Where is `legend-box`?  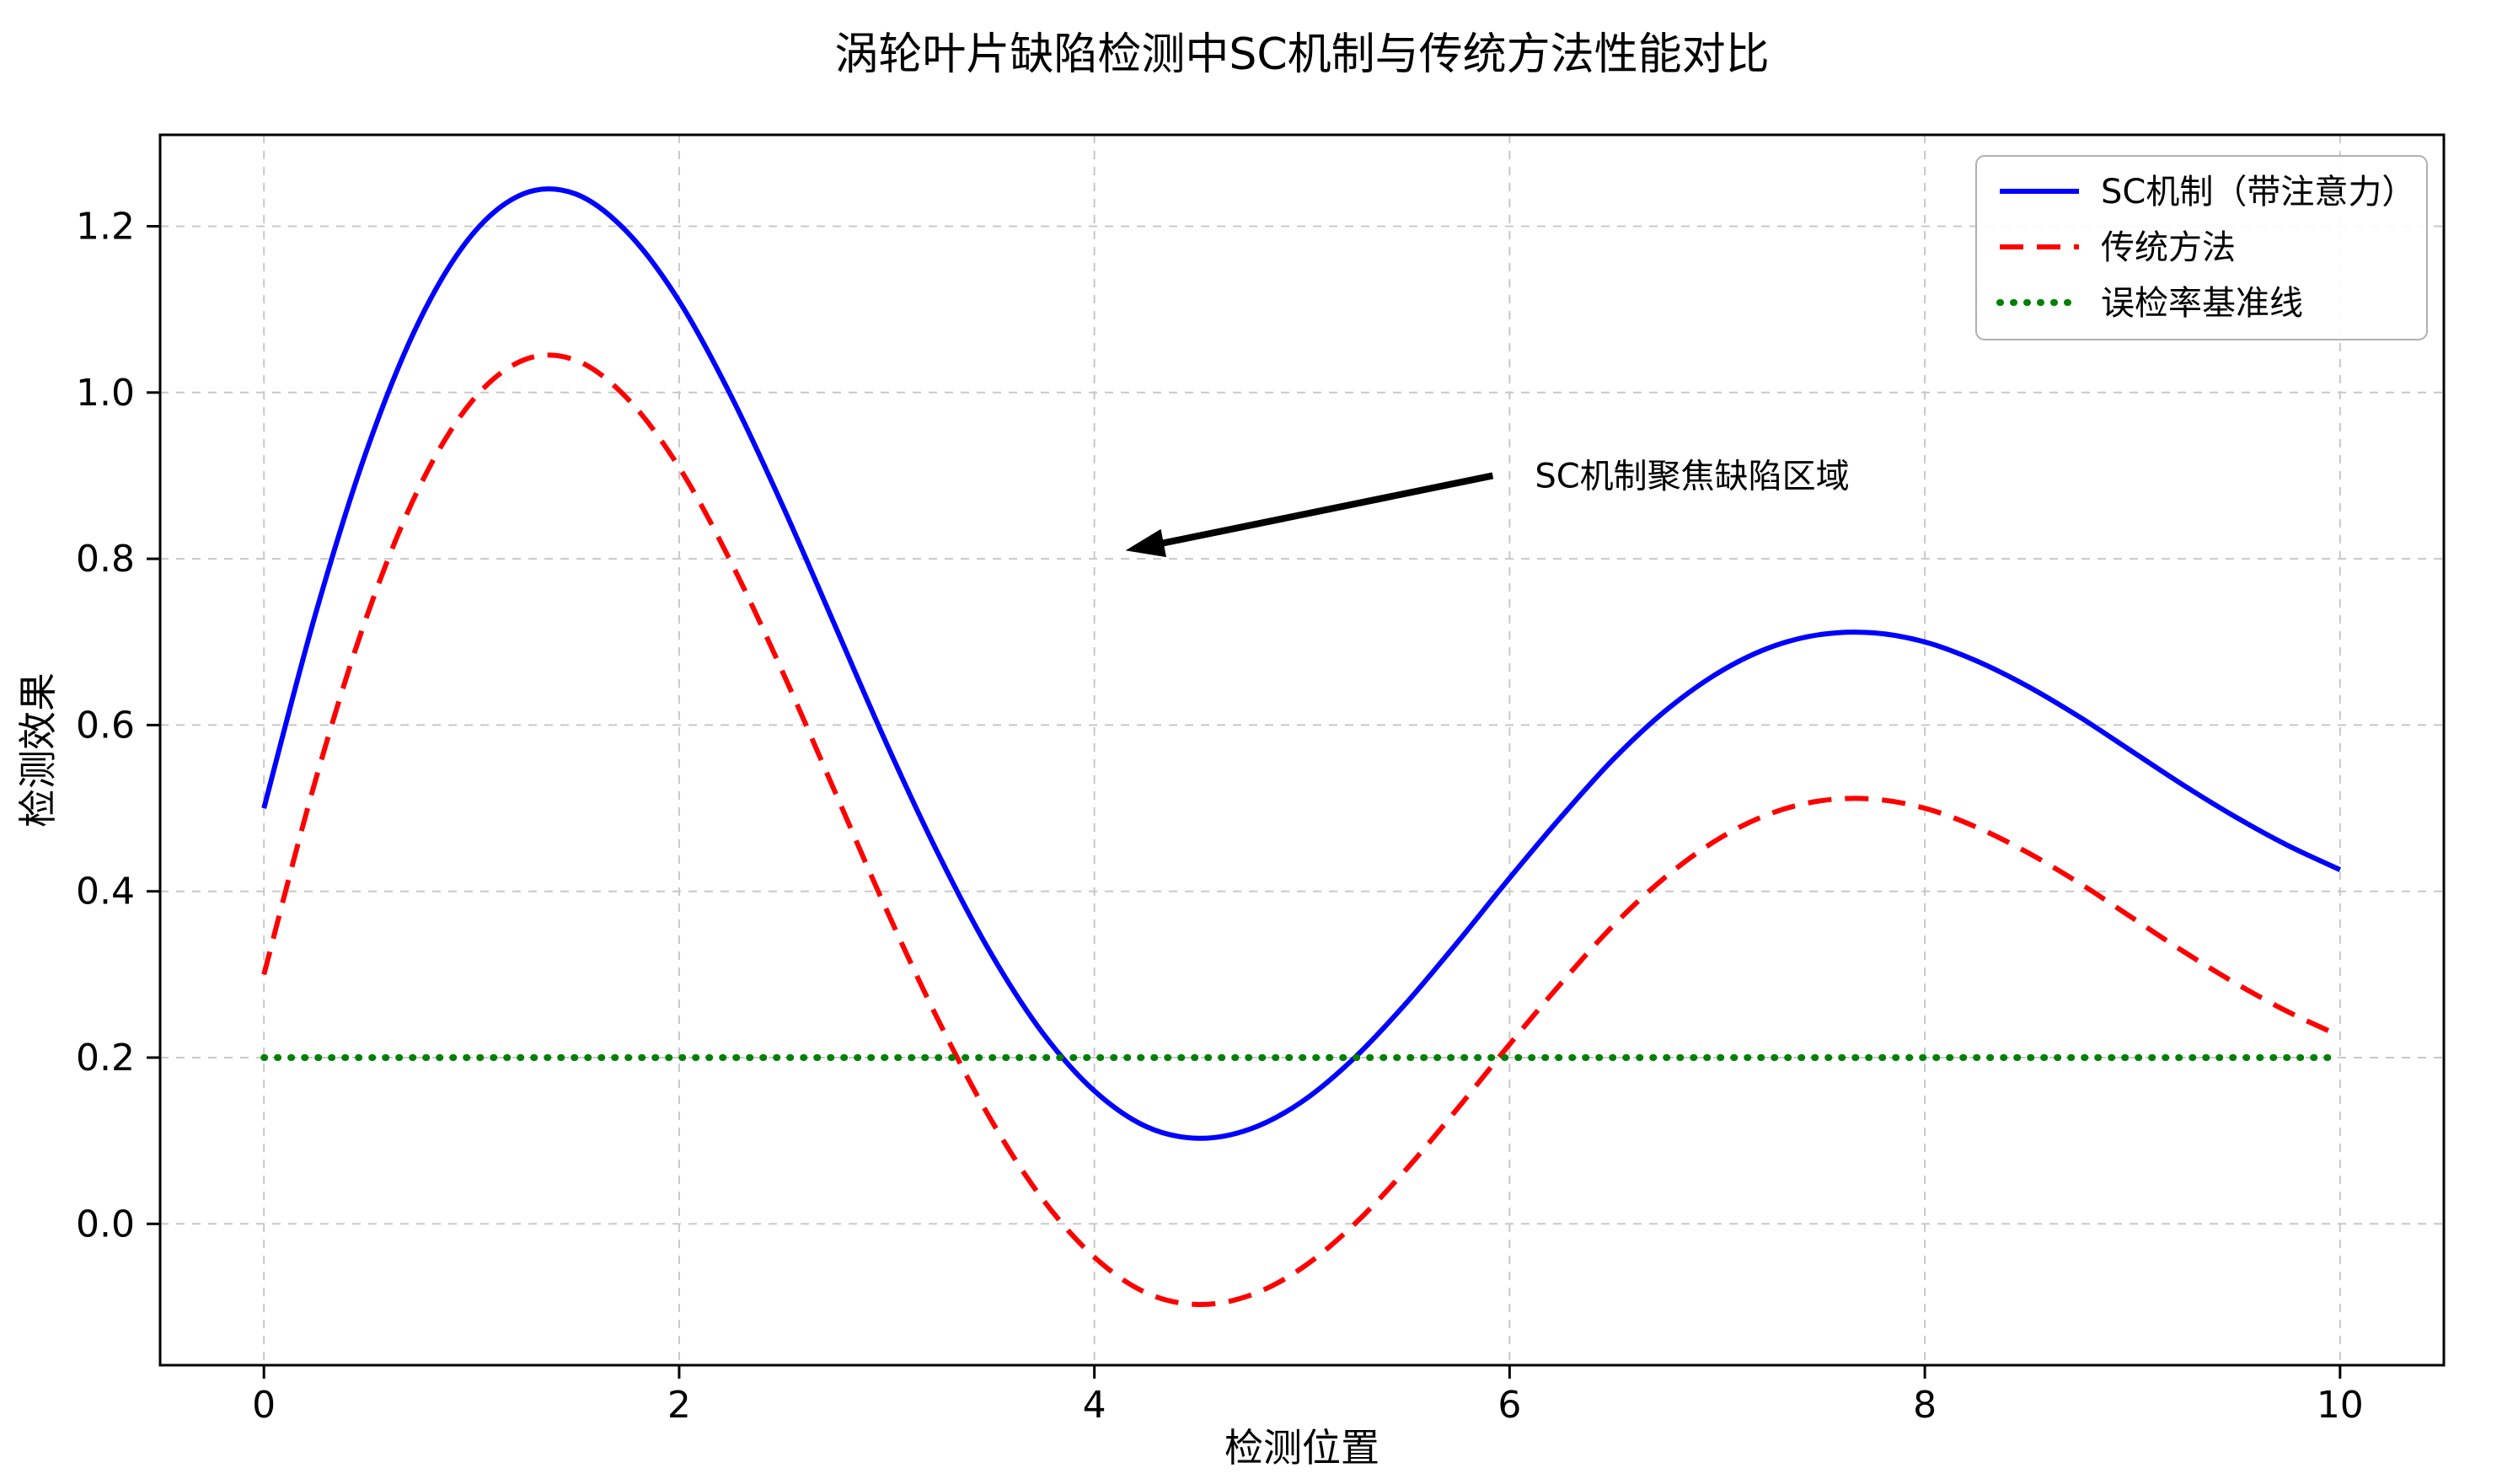
legend-box is located at coordinates (2201, 247).